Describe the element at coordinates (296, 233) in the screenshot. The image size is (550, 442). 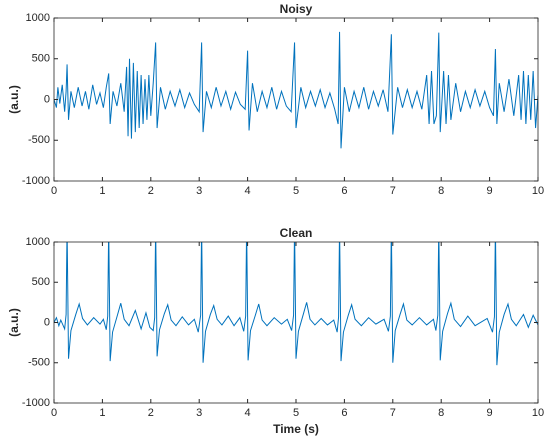
I see `chart-title: Clean` at that location.